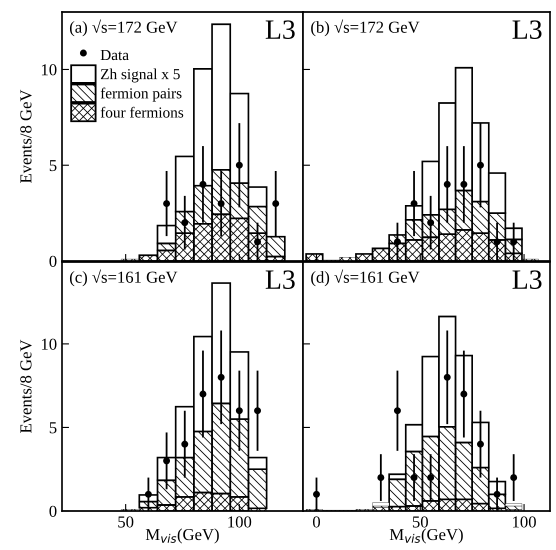 This screenshot has height=550, width=556. What do you see at coordinates (124, 277) in the screenshot?
I see `annotation: (c) √s=161 GeV` at bounding box center [124, 277].